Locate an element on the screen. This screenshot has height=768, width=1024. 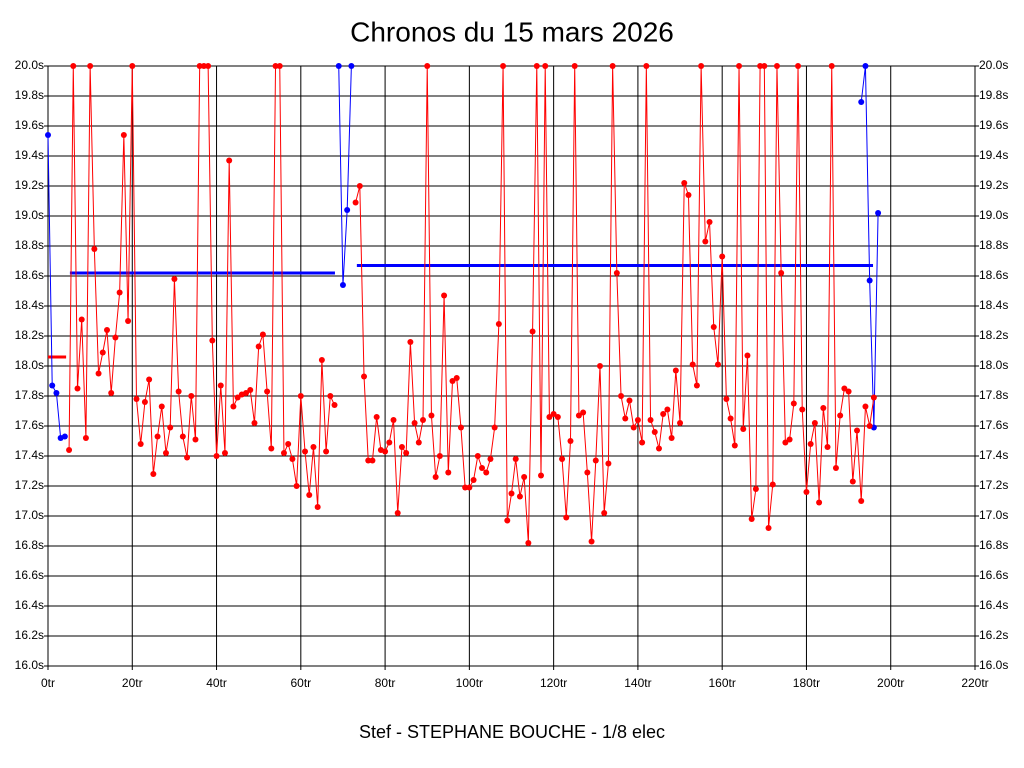
y-tick-label: 16.8s is located at coordinates (29, 545).